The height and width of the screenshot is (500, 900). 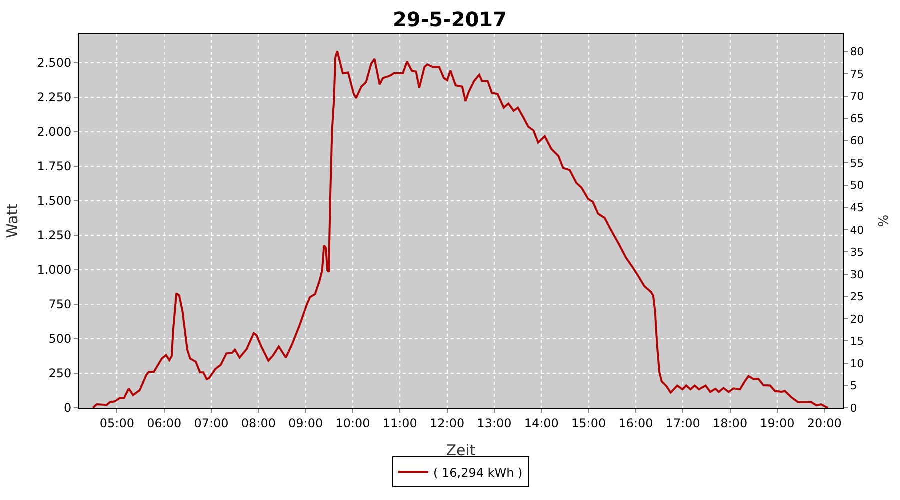 What do you see at coordinates (60, 373) in the screenshot?
I see `y-tick-label: 250` at bounding box center [60, 373].